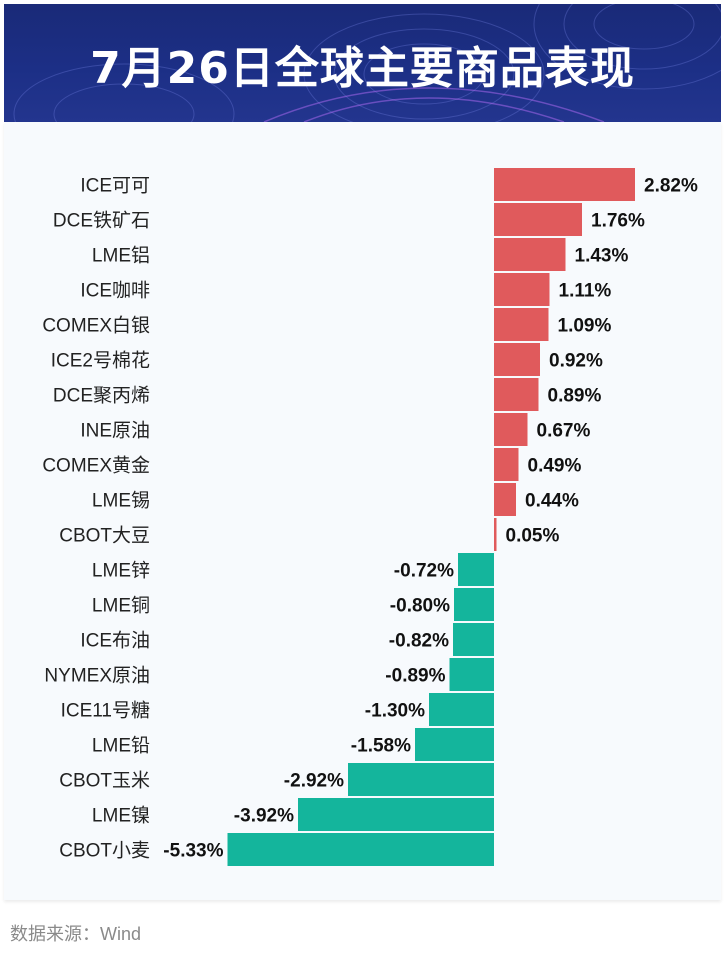 This screenshot has width=725, height=954. I want to click on category-label: LME锡, so click(121, 501).